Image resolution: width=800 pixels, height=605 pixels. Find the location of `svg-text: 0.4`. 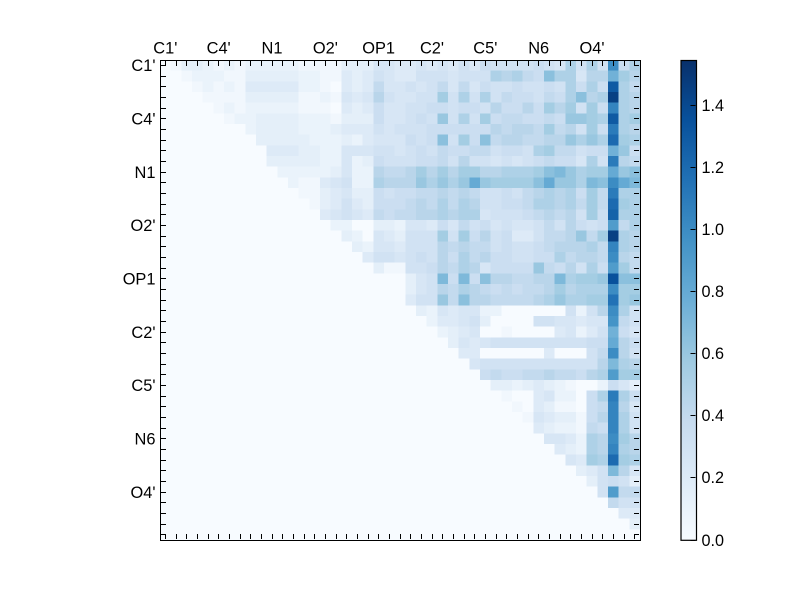

svg-text: 0.4 is located at coordinates (713, 416).